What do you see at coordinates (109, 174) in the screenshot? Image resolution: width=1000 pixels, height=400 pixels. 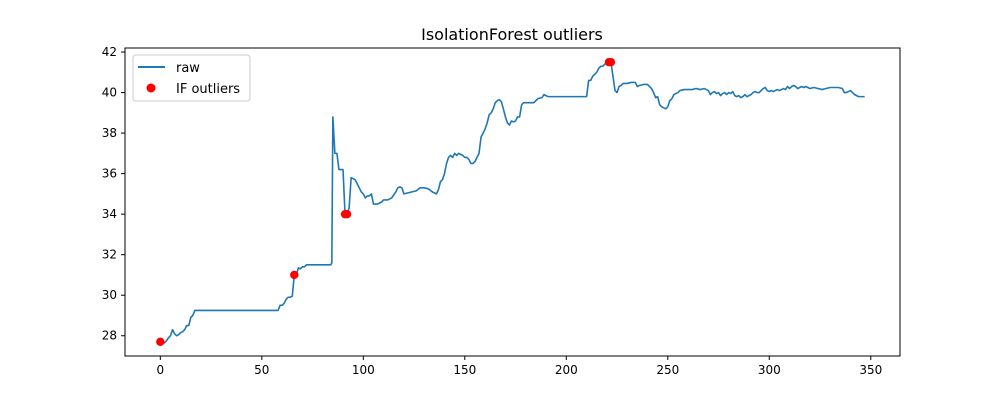 I see `y-tick-label: 36` at bounding box center [109, 174].